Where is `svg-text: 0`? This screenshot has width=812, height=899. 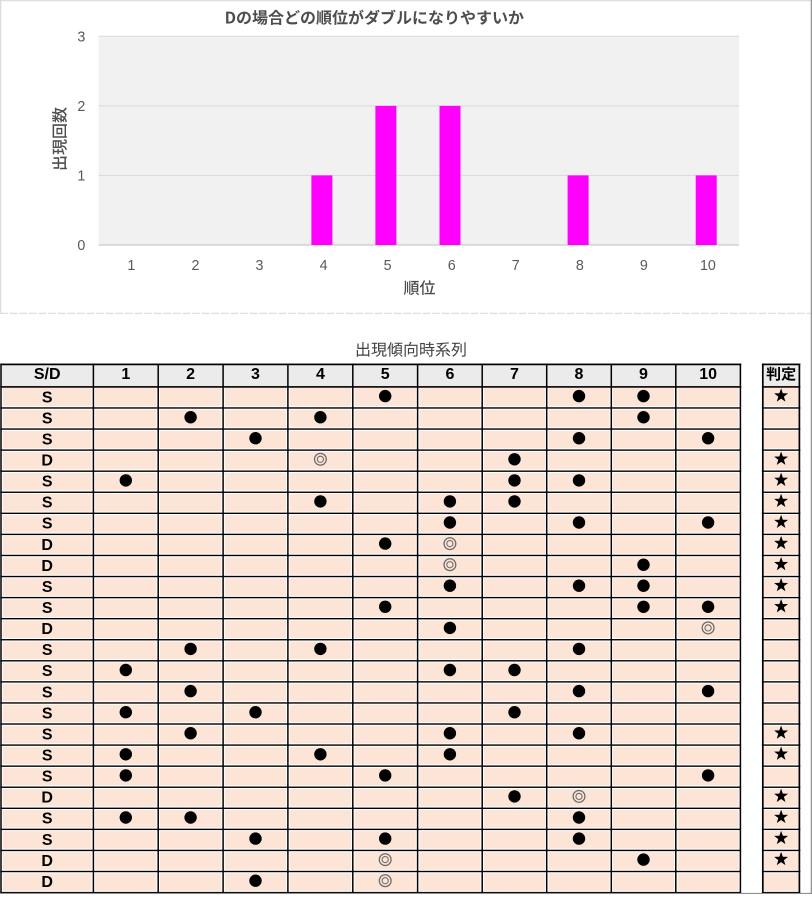 svg-text: 0 is located at coordinates (81, 246).